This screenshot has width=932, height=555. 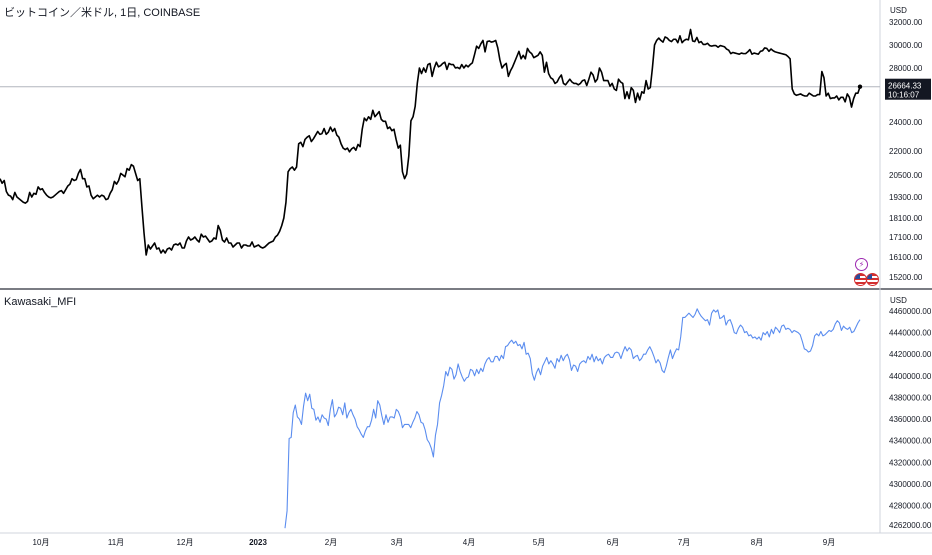 I want to click on time-tick-label: 8月, so click(x=757, y=542).